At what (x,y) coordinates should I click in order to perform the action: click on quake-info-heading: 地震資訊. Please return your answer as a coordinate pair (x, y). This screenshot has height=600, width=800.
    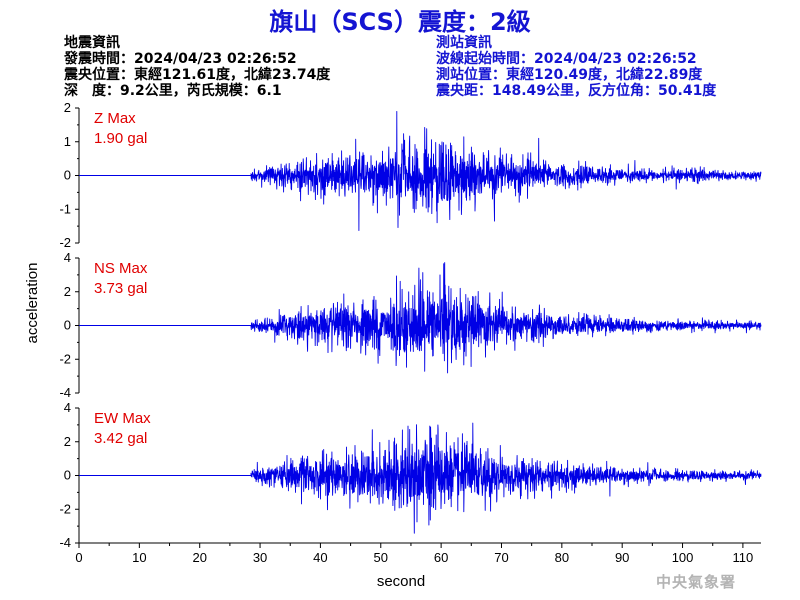
    Looking at the image, I should click on (92, 43).